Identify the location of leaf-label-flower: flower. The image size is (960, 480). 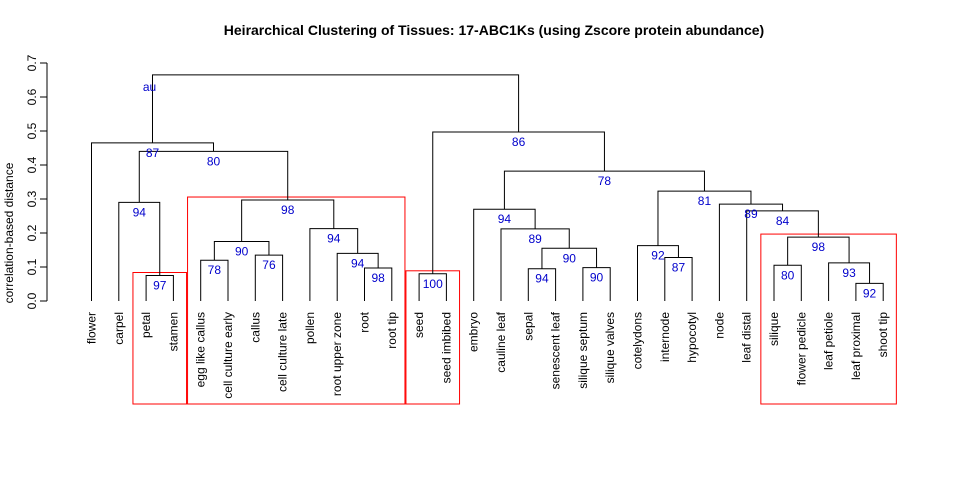
(92, 328).